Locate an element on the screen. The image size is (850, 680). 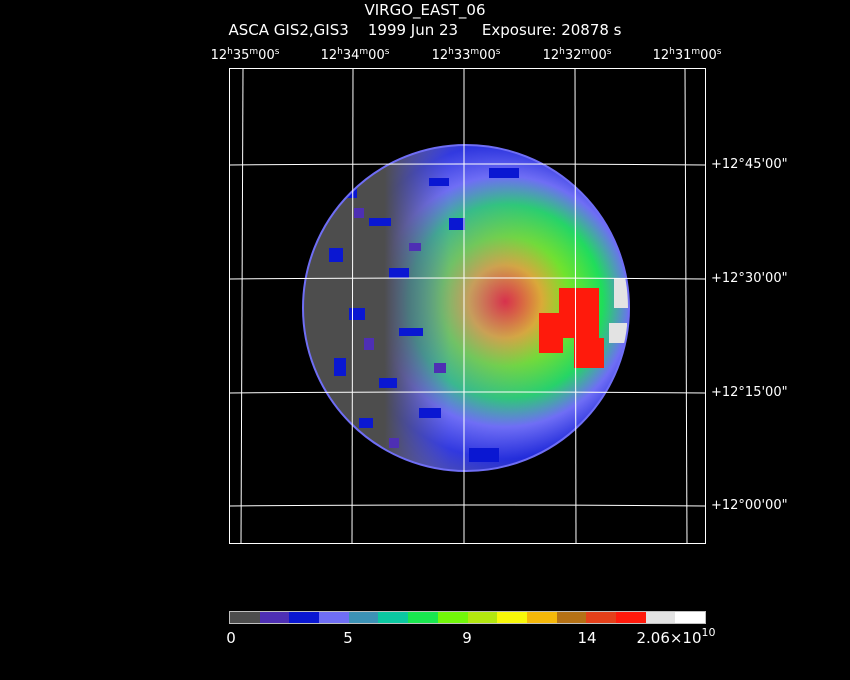
dec-label-4500: +12°45'00" is located at coordinates (749, 164).